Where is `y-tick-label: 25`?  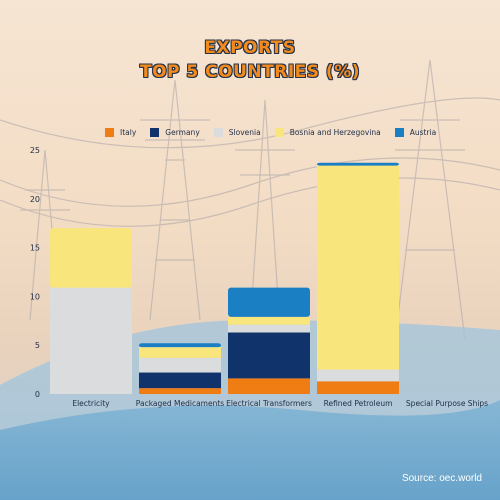 y-tick-label: 25 is located at coordinates (35, 150).